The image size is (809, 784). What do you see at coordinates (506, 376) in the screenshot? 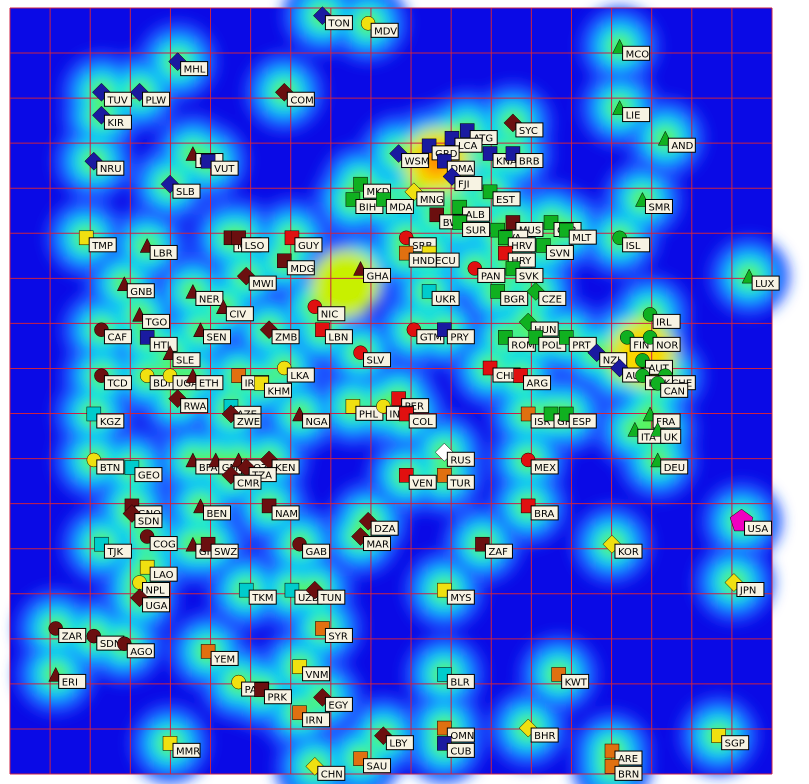
I see `label-text: CHL` at bounding box center [506, 376].